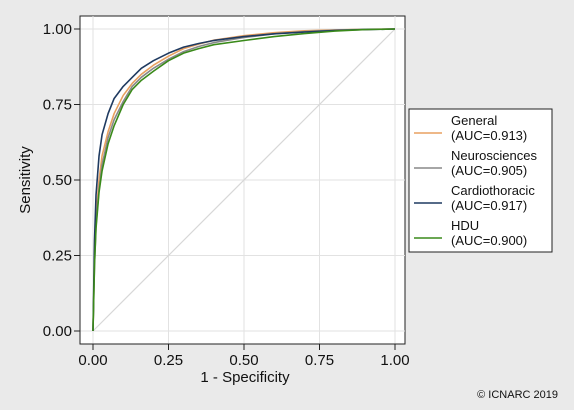 This screenshot has width=574, height=410. What do you see at coordinates (92, 360) in the screenshot?
I see `x-tick-label: 0.00` at bounding box center [92, 360].